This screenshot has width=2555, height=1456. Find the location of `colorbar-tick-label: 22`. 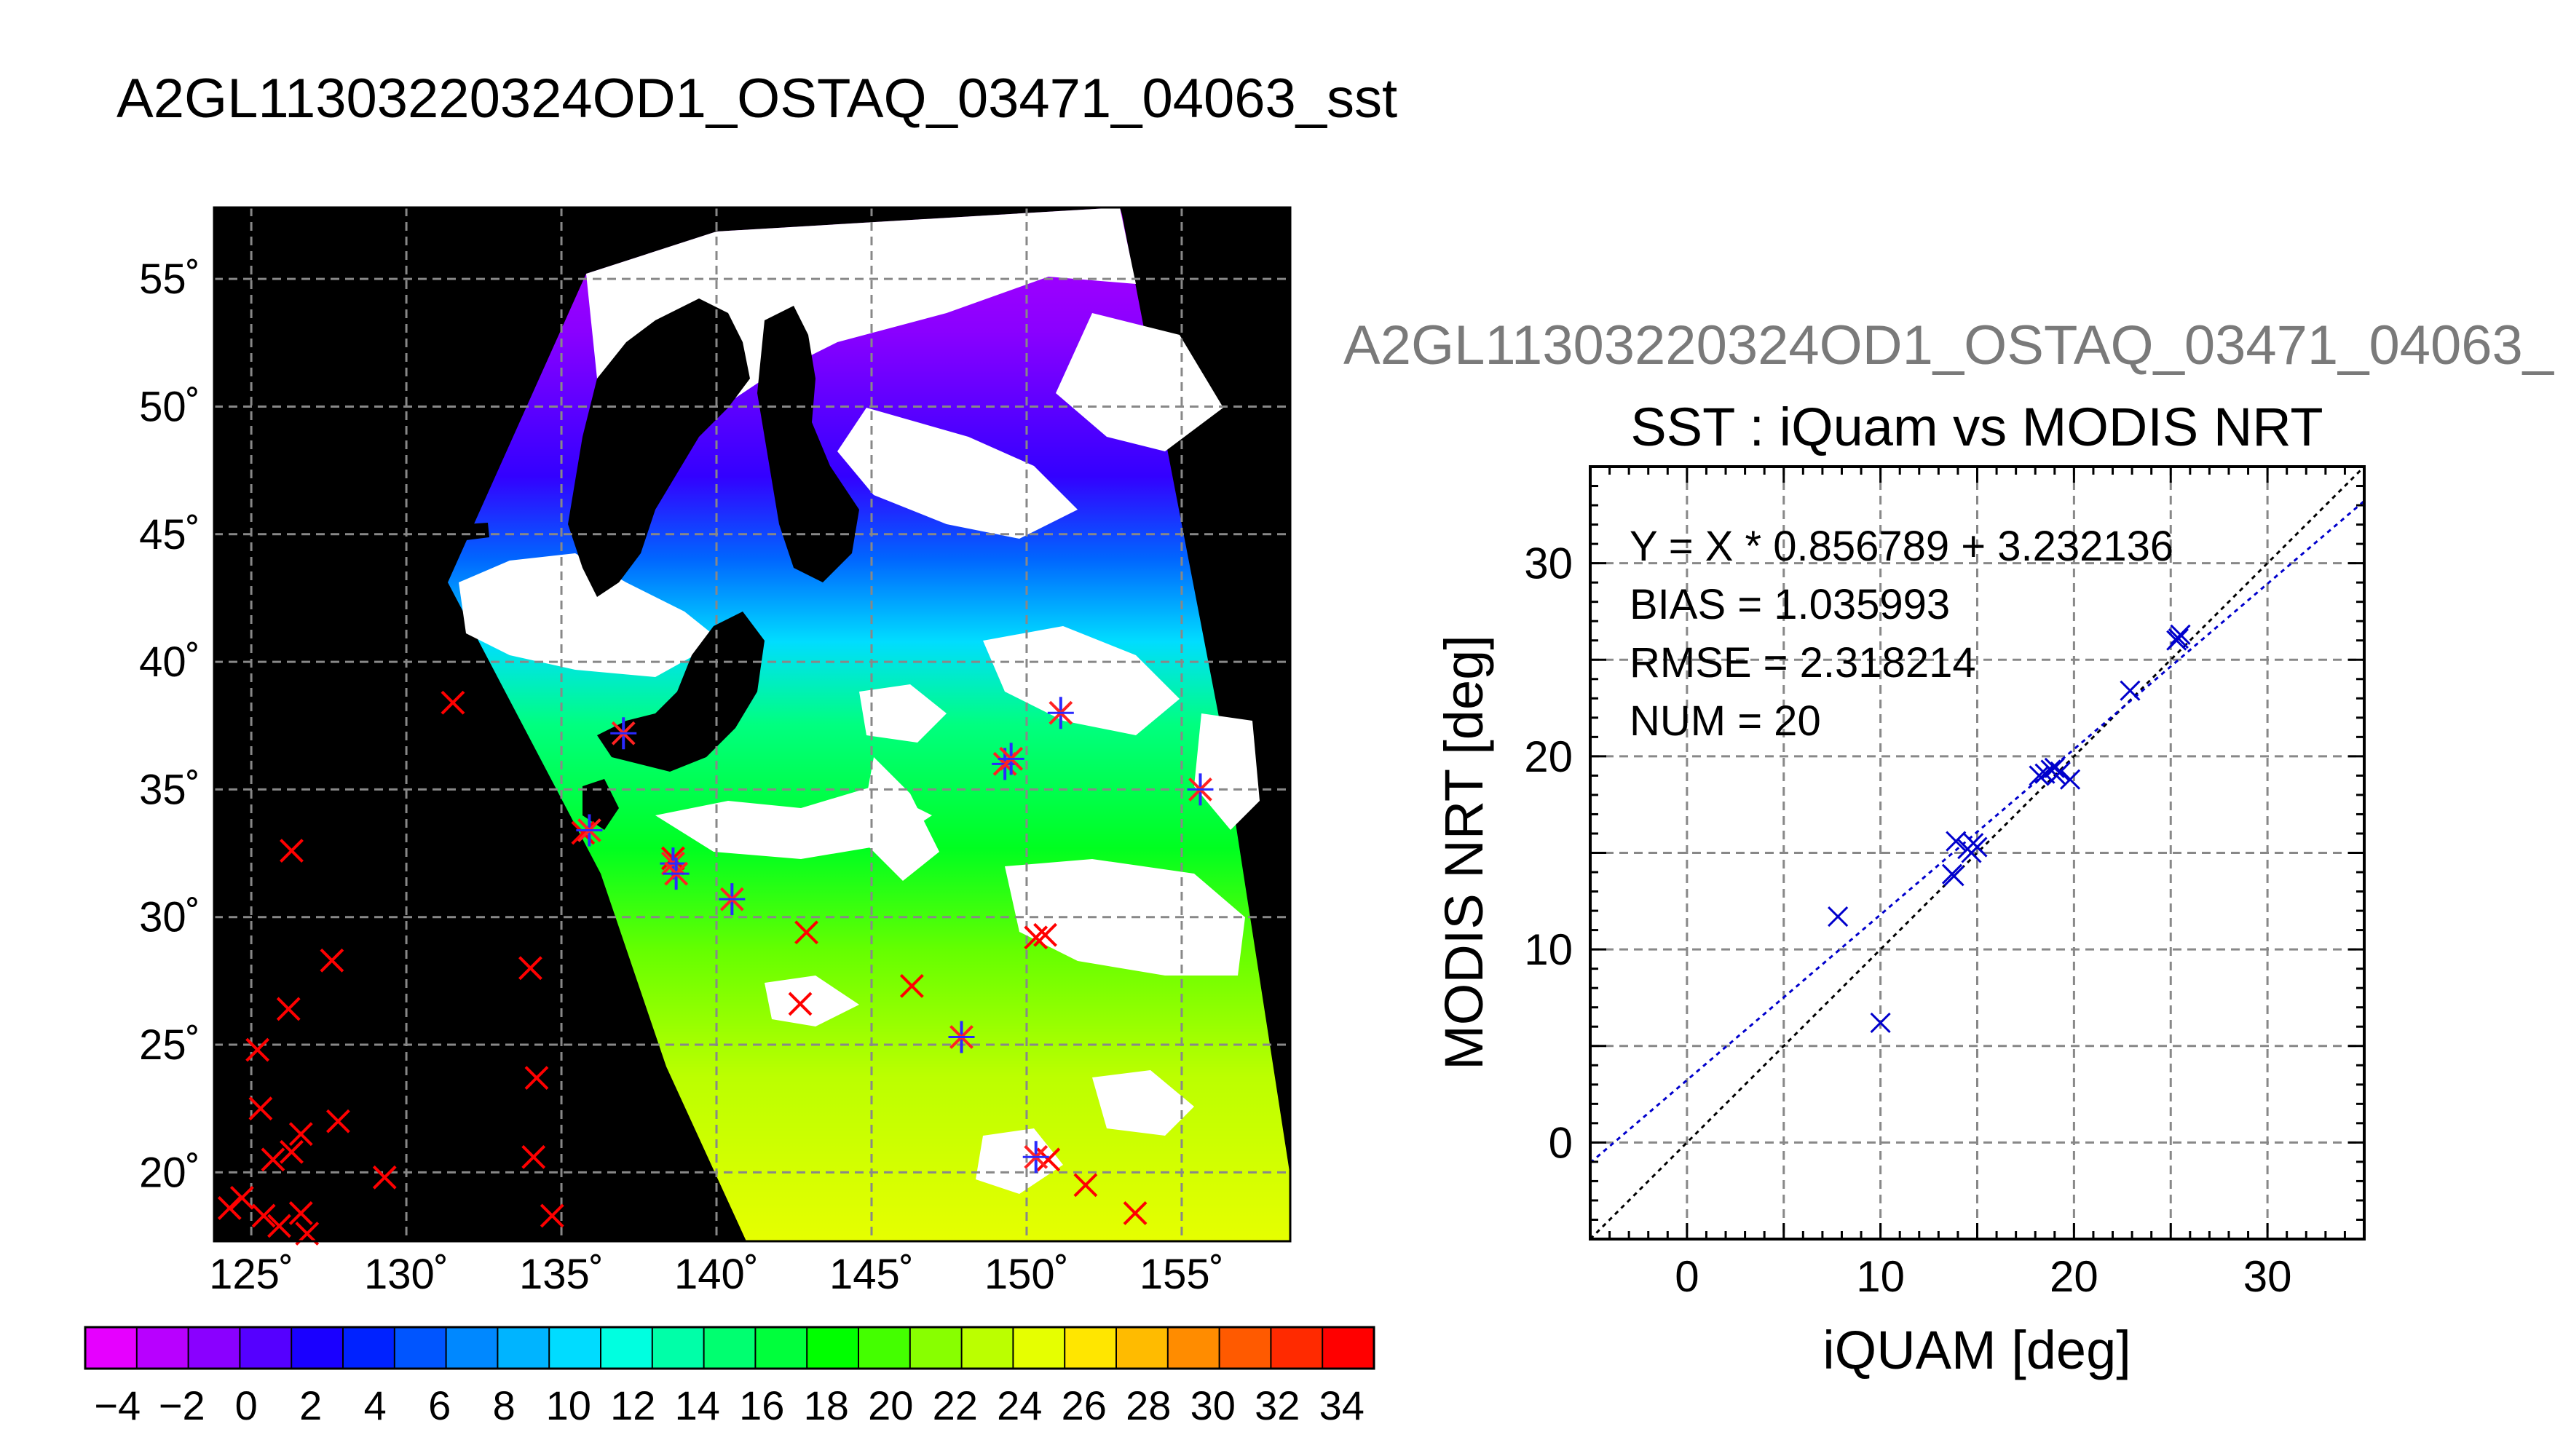

colorbar-tick-label: 22 is located at coordinates (955, 1405).